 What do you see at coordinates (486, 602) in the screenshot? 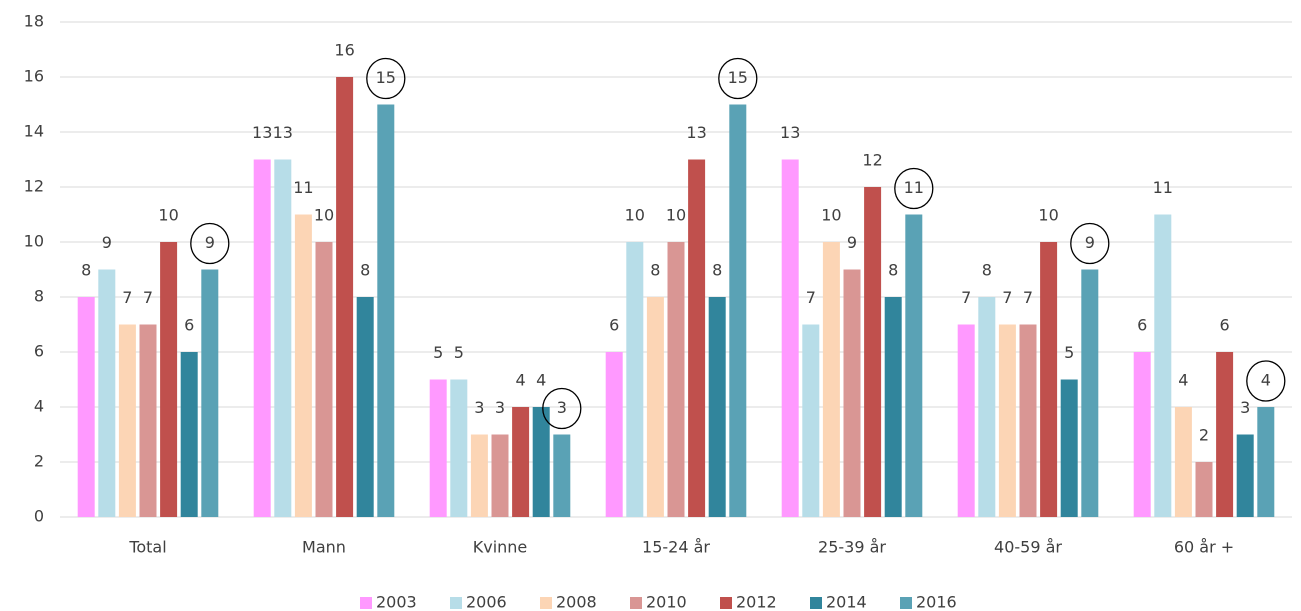
I see `legend-label: 2006` at bounding box center [486, 602].